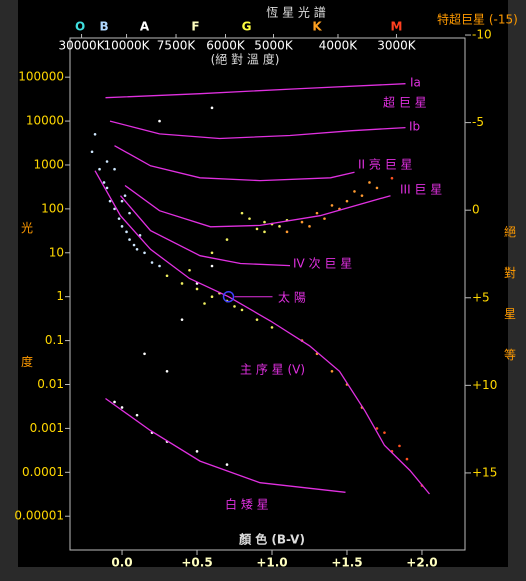  Describe the element at coordinates (43, 472) in the screenshot. I see `y-tick-label: 0.0001` at that location.